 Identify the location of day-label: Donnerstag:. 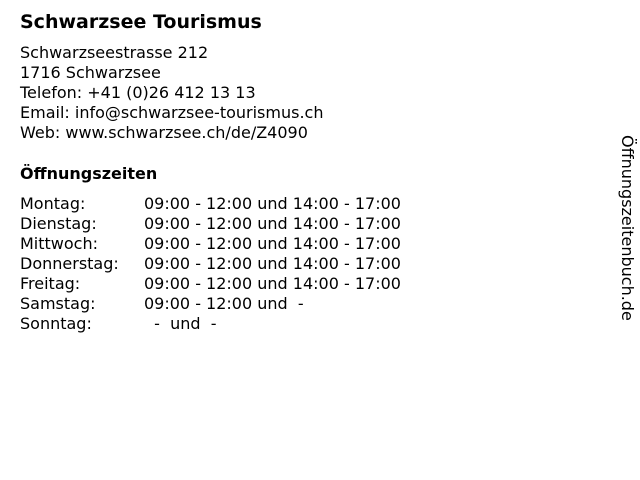
(69, 263).